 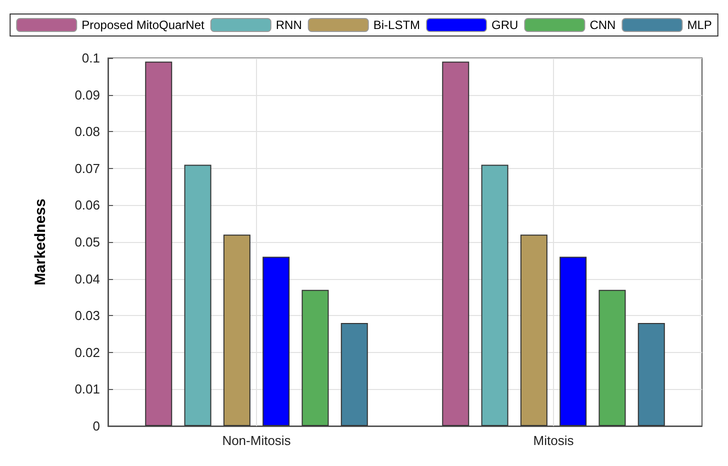 What do you see at coordinates (87, 389) in the screenshot?
I see `y-tick-label: 0.01` at bounding box center [87, 389].